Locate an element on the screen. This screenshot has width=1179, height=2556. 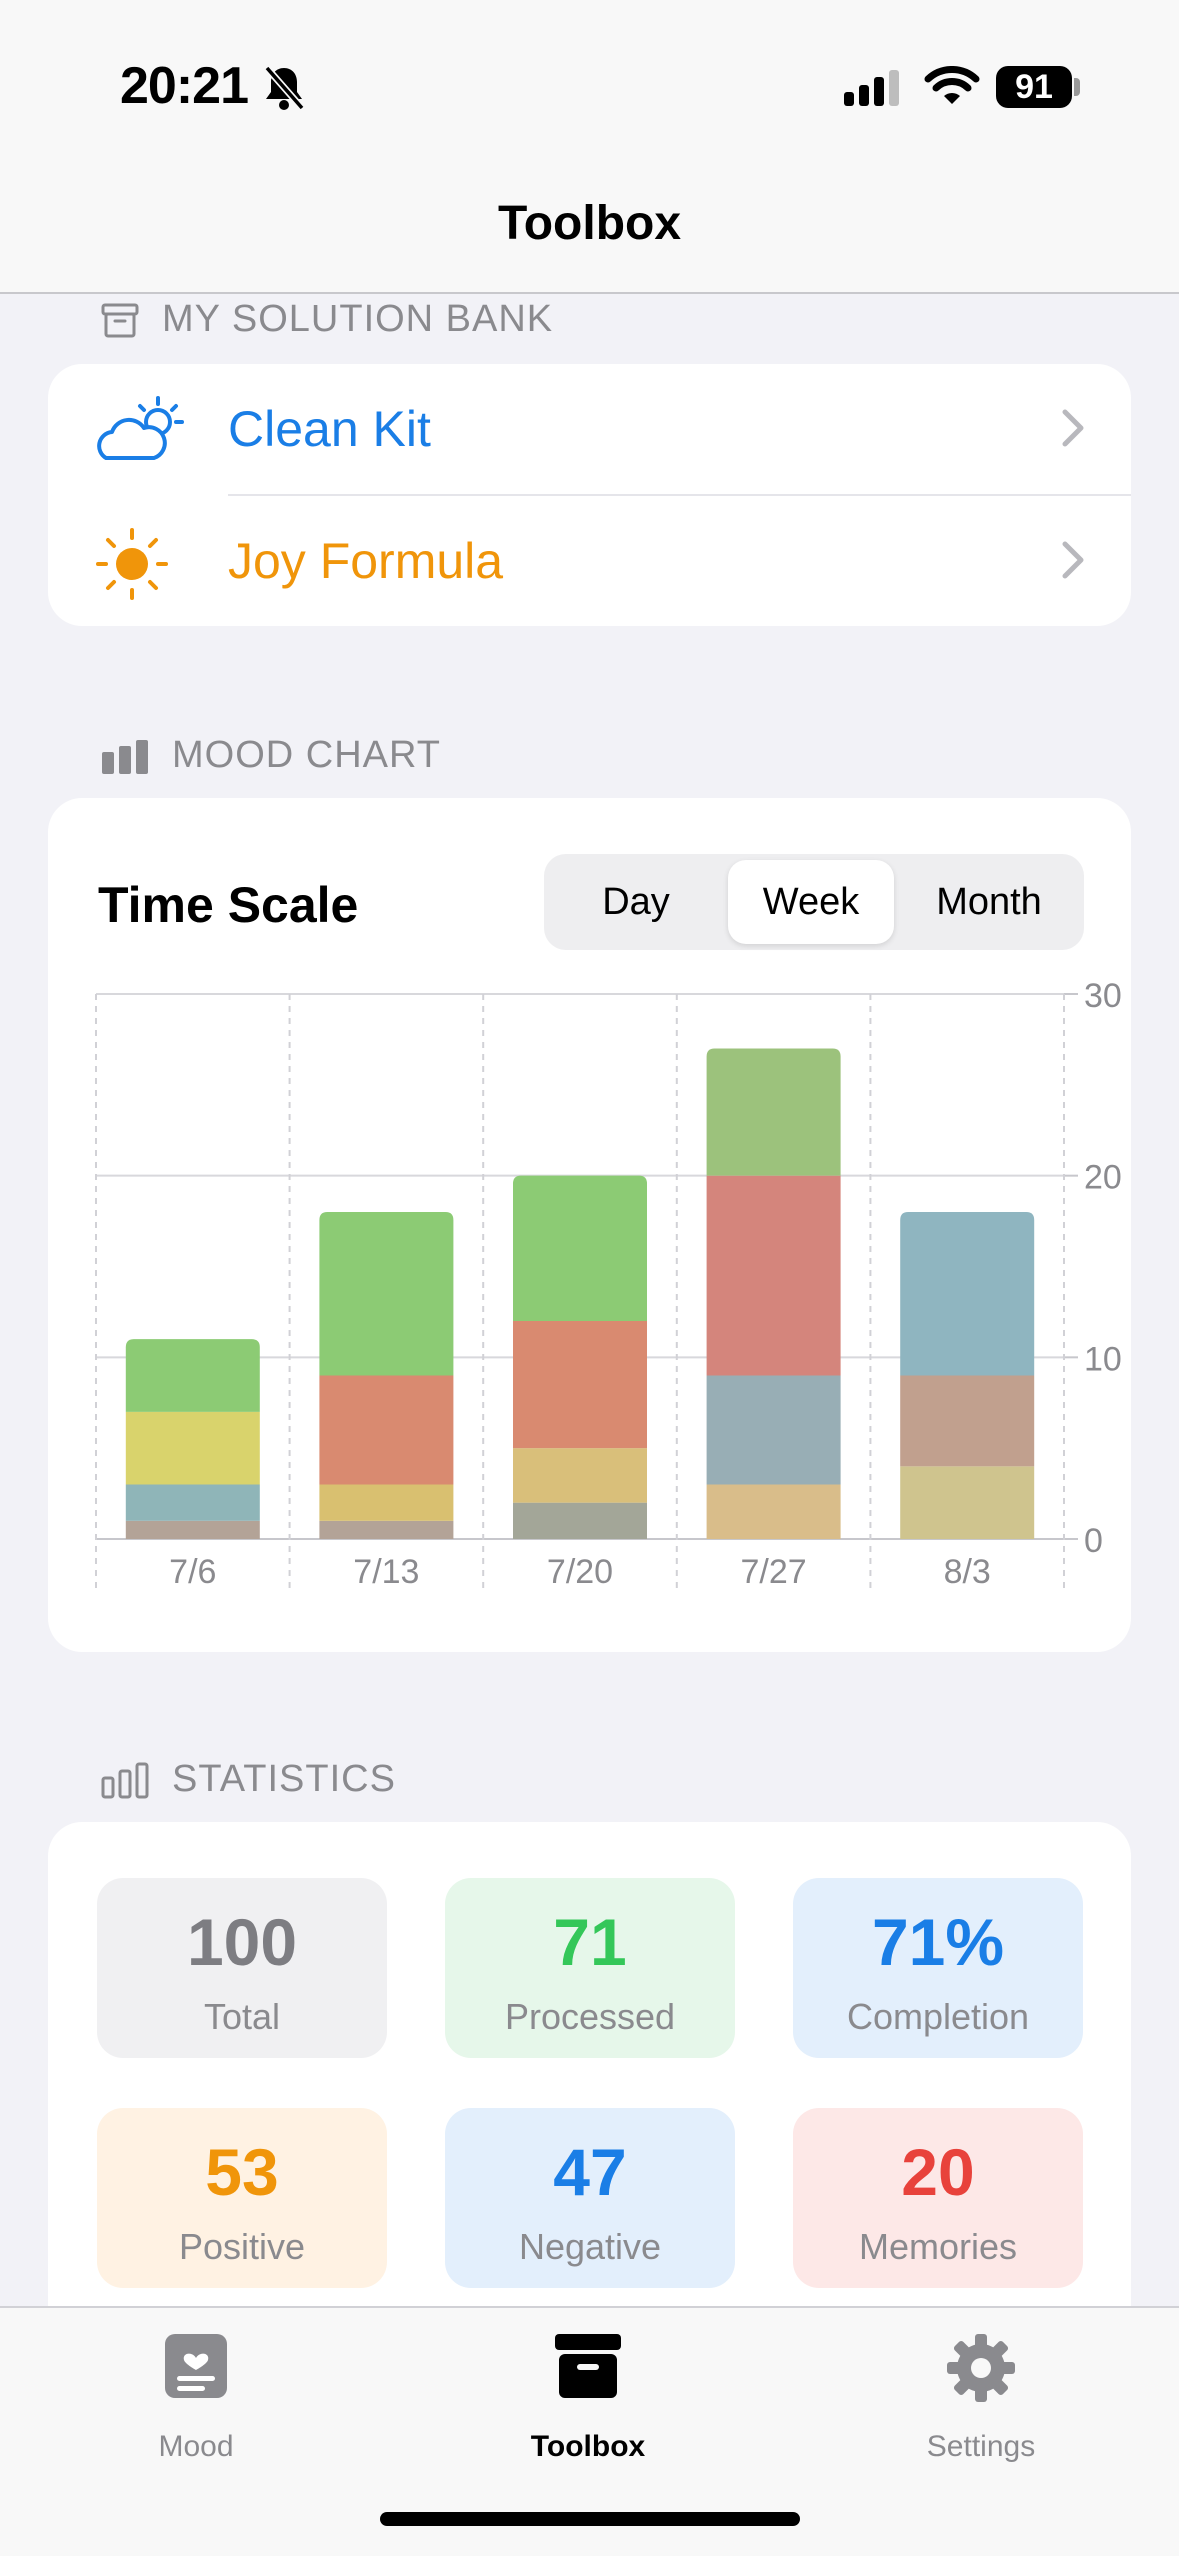
navigation-header: 20:21 91 Toolbox is located at coordinates (589, 147).